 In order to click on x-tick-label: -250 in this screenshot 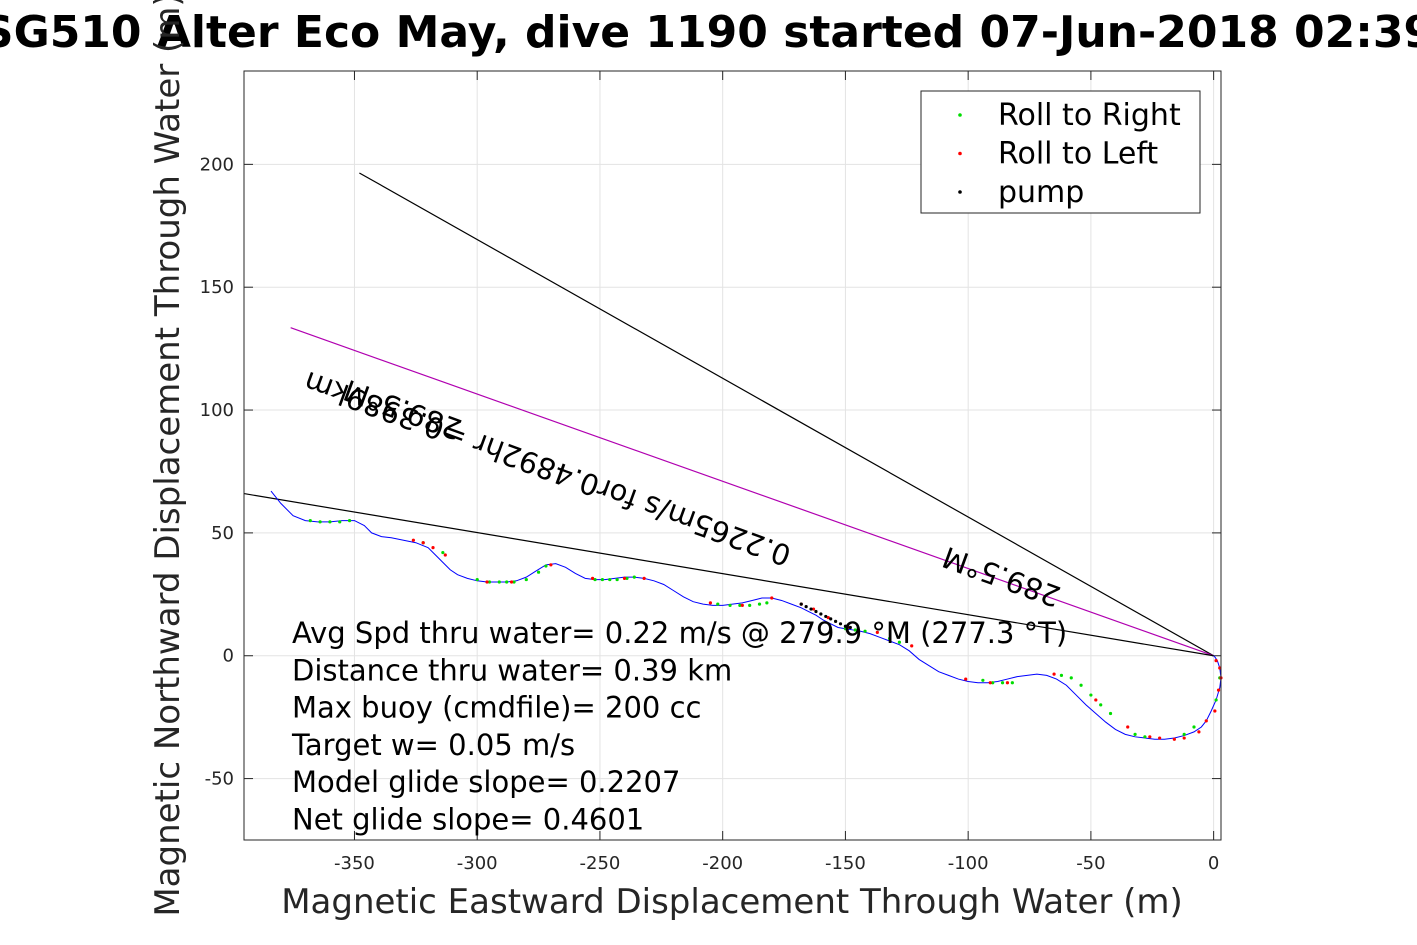, I will do `click(600, 863)`.